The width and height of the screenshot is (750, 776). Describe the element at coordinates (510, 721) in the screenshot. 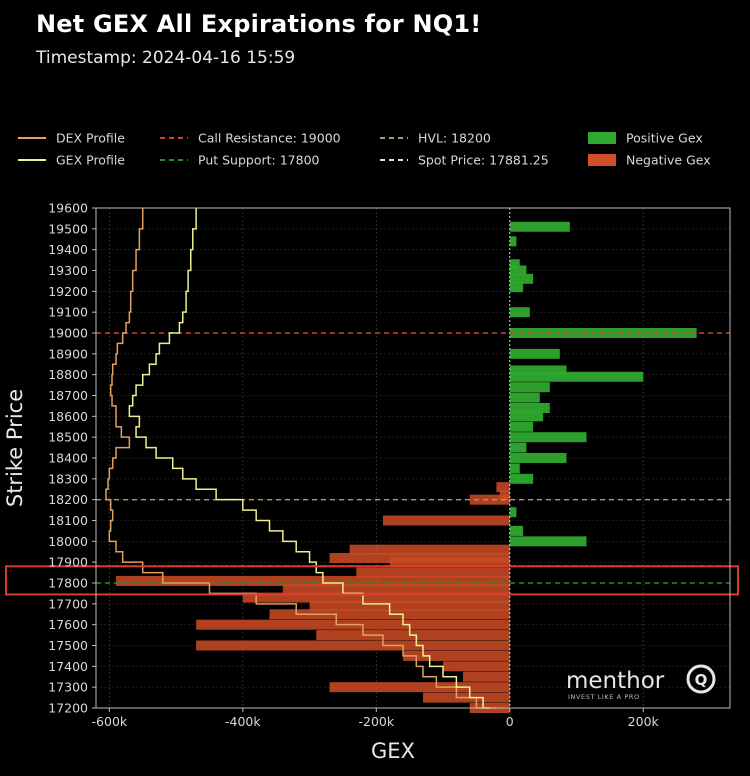

I see `x-tick-label: 0` at that location.